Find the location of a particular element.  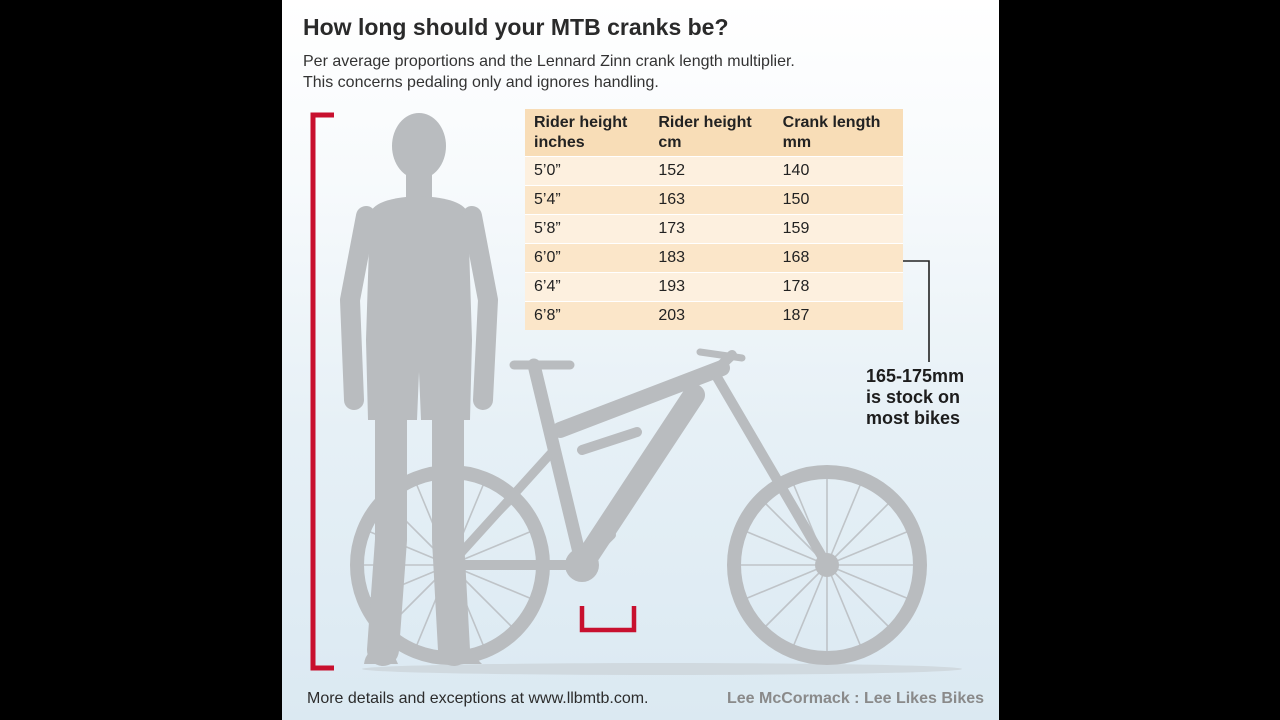

table-row: 5’4” 163 150 is located at coordinates (714, 200).